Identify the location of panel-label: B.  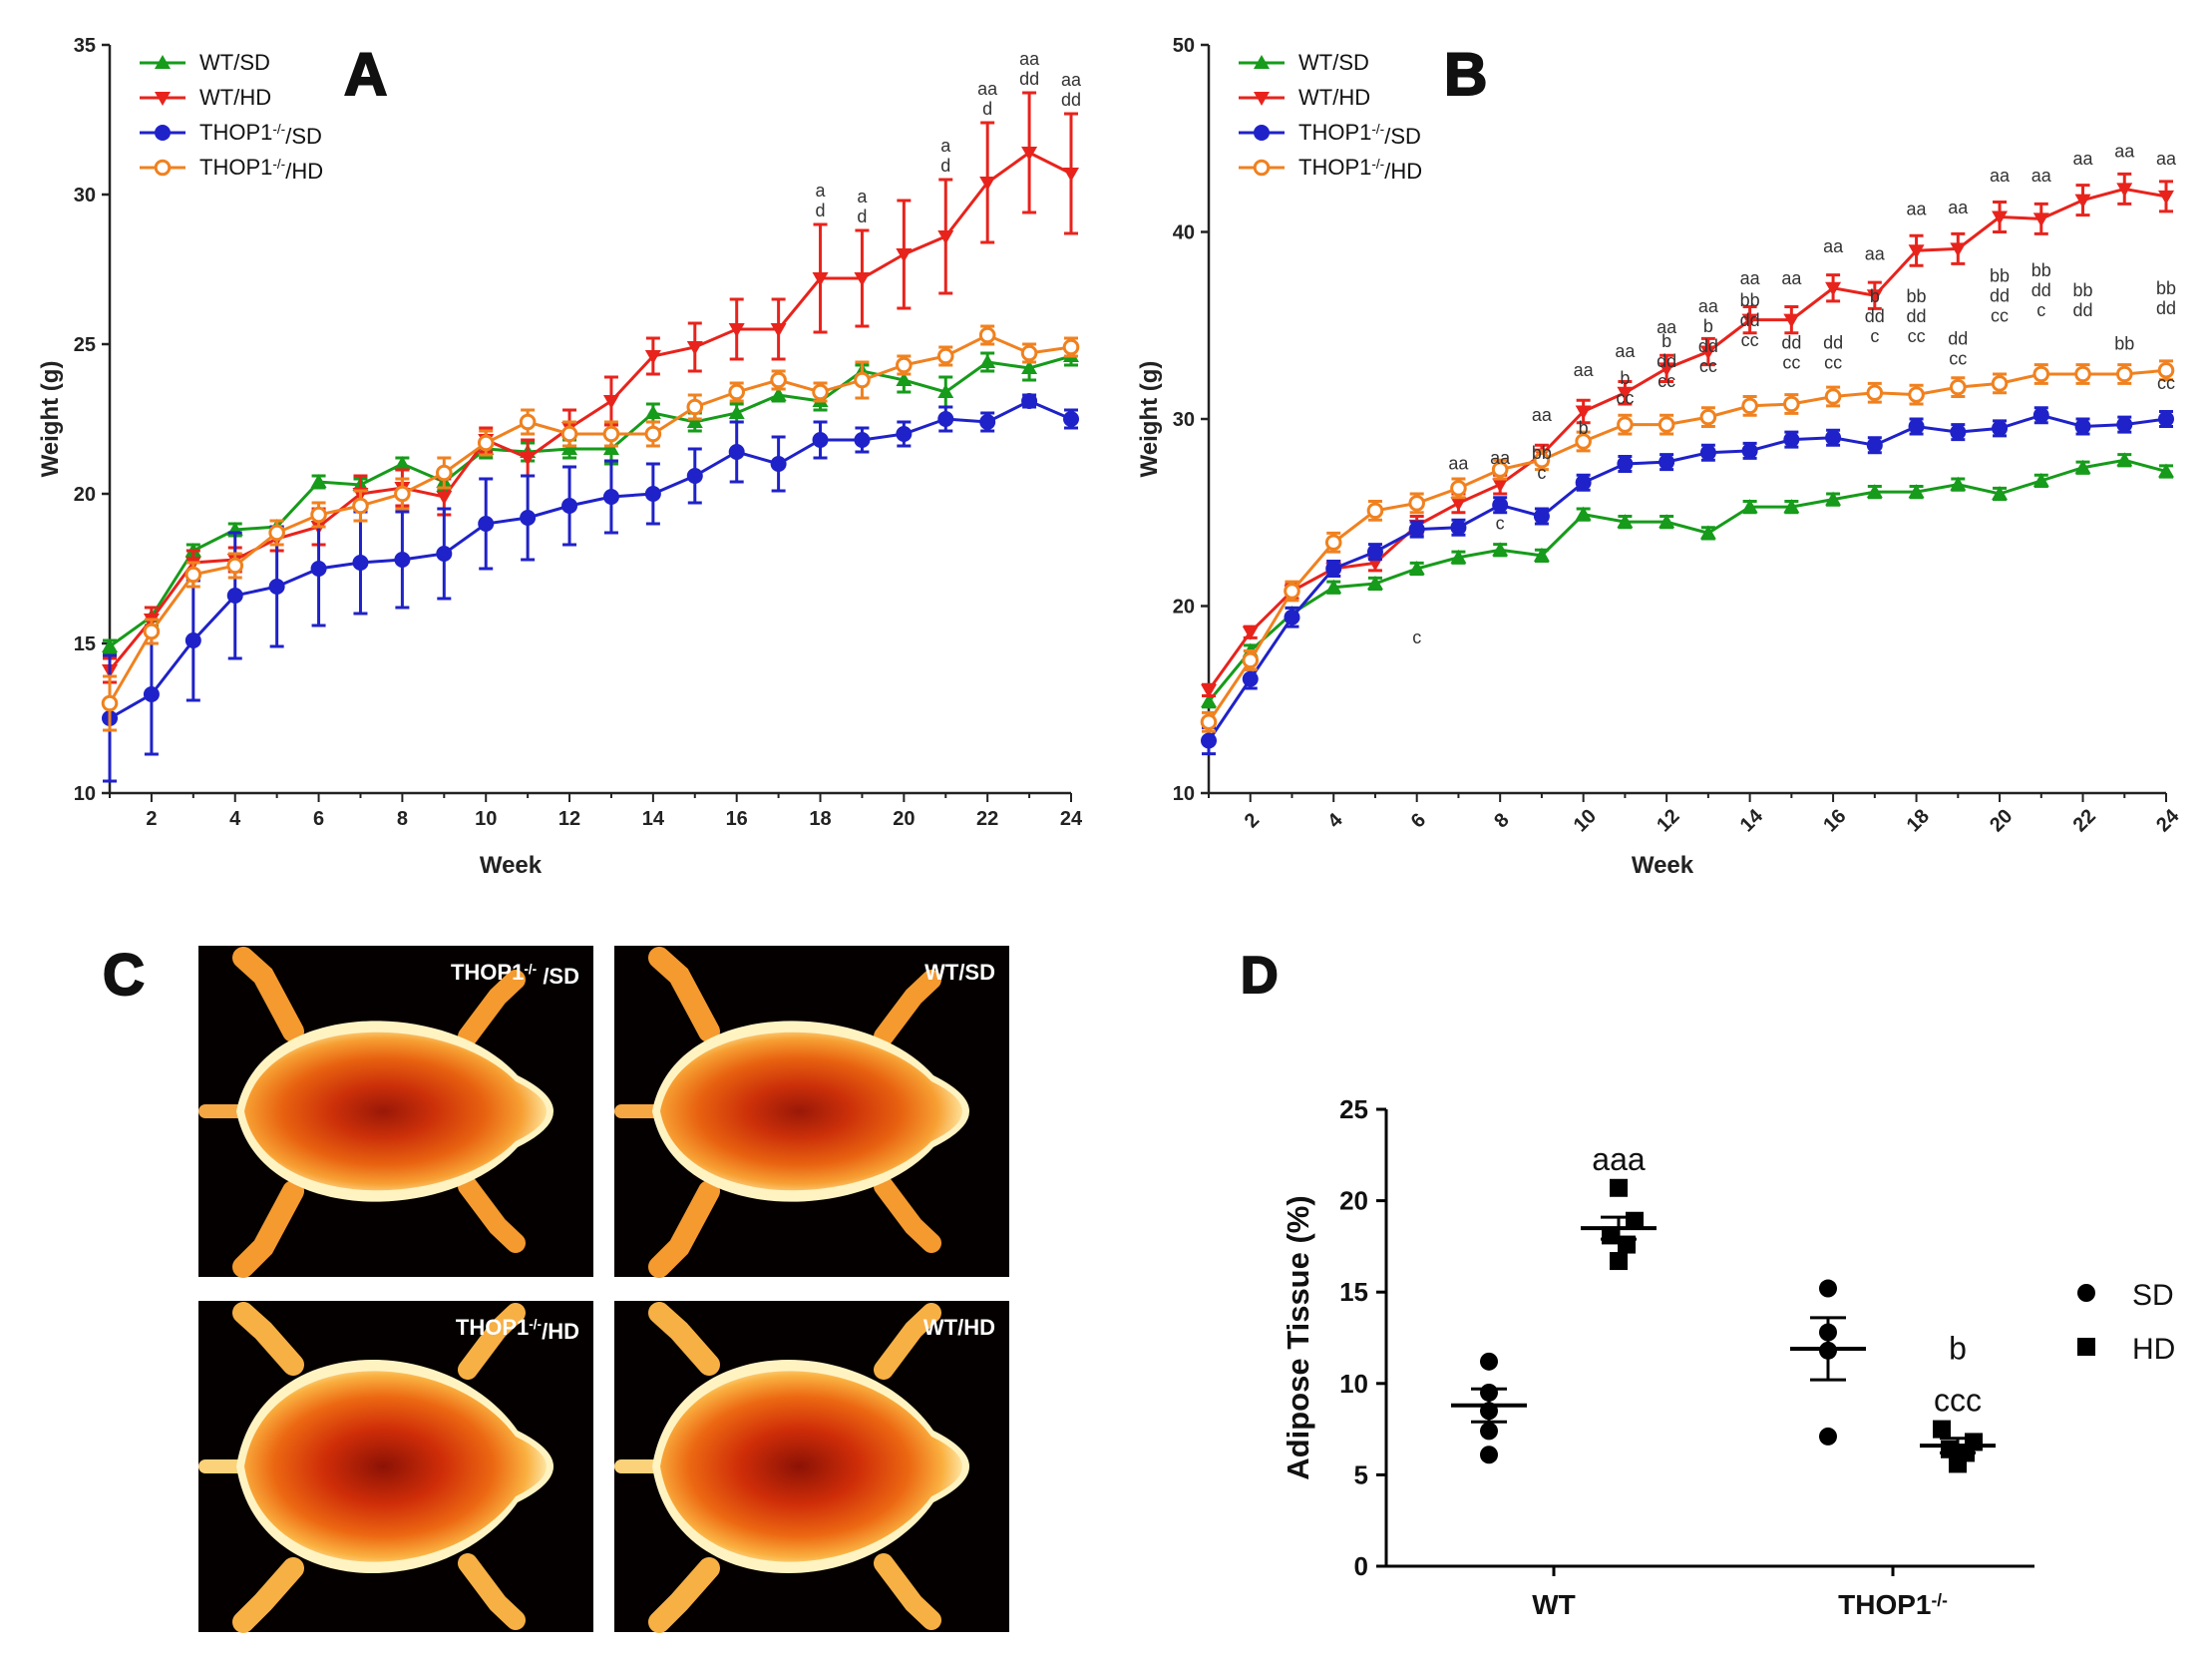
(1465, 74).